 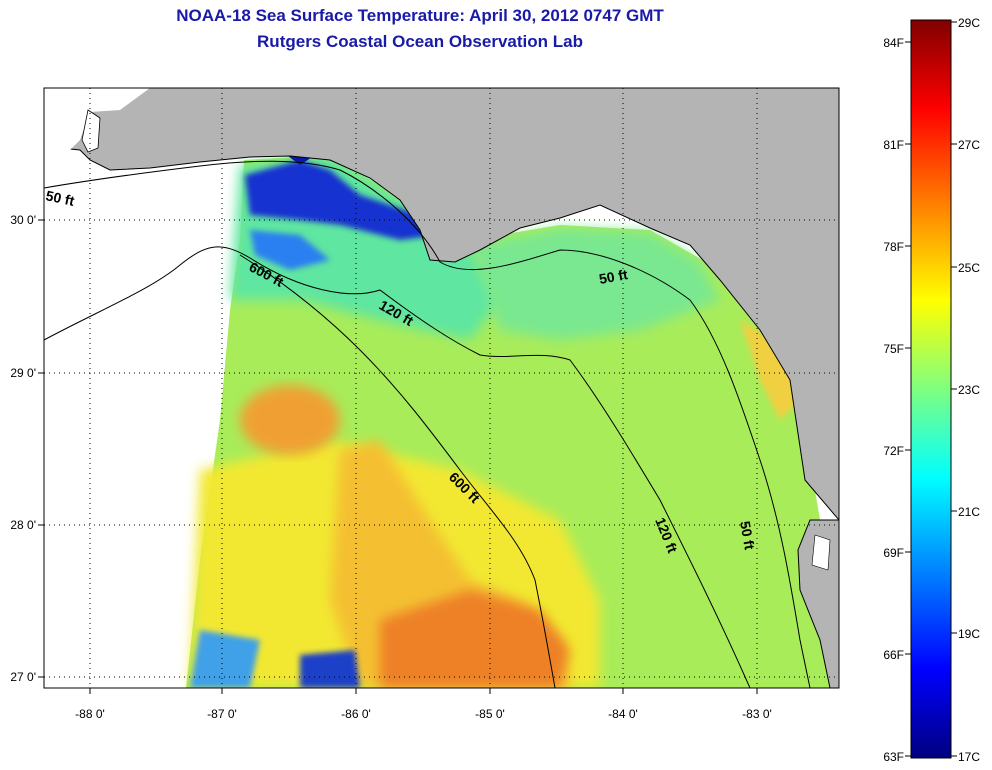 I want to click on lat-tick-label: 29 0', so click(x=23, y=373).